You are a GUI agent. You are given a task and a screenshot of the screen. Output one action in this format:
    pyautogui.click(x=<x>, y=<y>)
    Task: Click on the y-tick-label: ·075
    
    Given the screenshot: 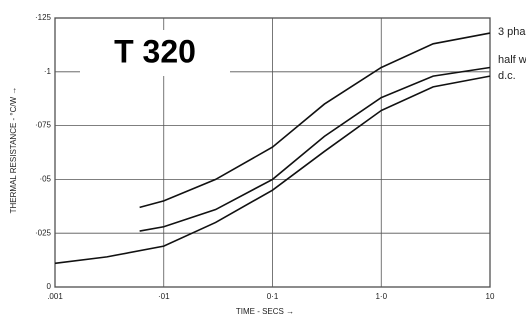 What is the action you would take?
    pyautogui.click(x=43, y=125)
    